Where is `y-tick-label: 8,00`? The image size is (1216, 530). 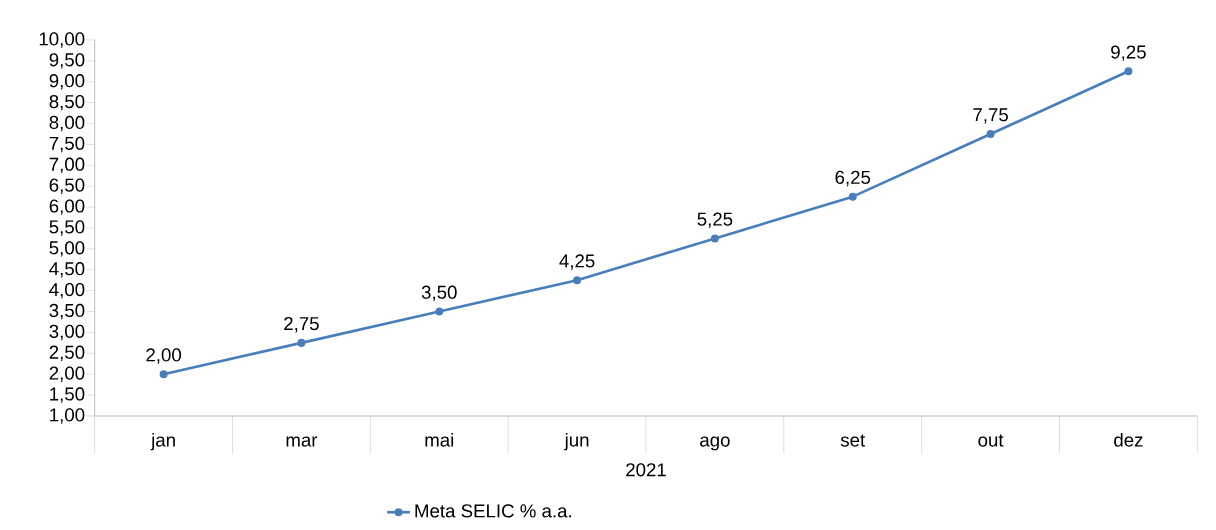
y-tick-label: 8,00 is located at coordinates (67, 123).